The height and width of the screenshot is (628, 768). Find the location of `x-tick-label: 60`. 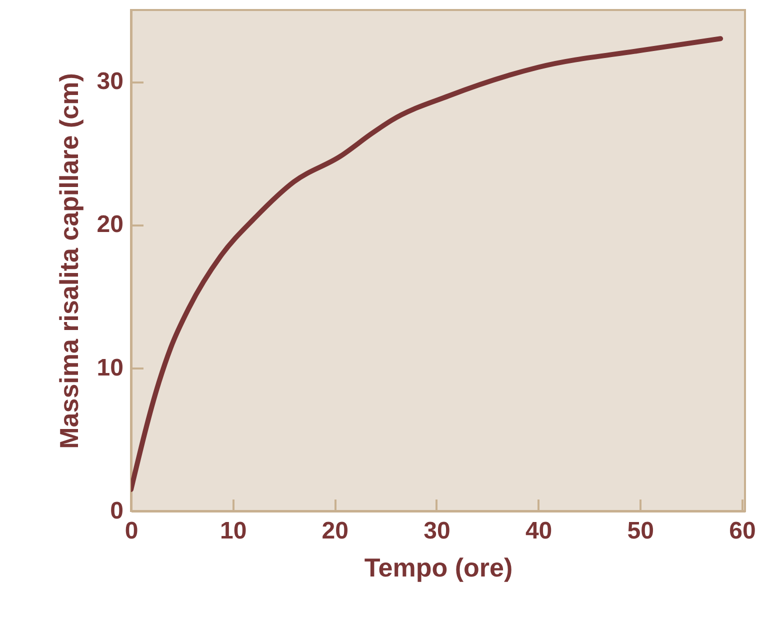

x-tick-label: 60 is located at coordinates (742, 531).